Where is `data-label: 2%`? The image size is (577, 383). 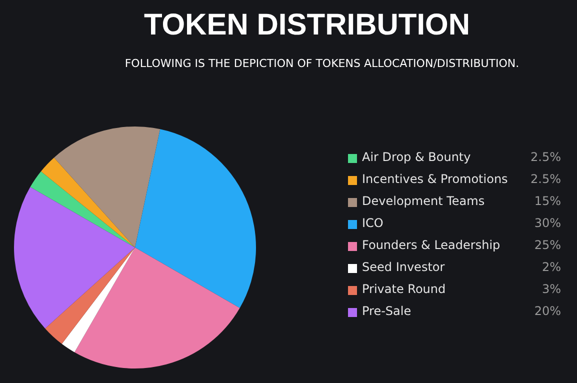
data-label: 2% is located at coordinates (551, 267).